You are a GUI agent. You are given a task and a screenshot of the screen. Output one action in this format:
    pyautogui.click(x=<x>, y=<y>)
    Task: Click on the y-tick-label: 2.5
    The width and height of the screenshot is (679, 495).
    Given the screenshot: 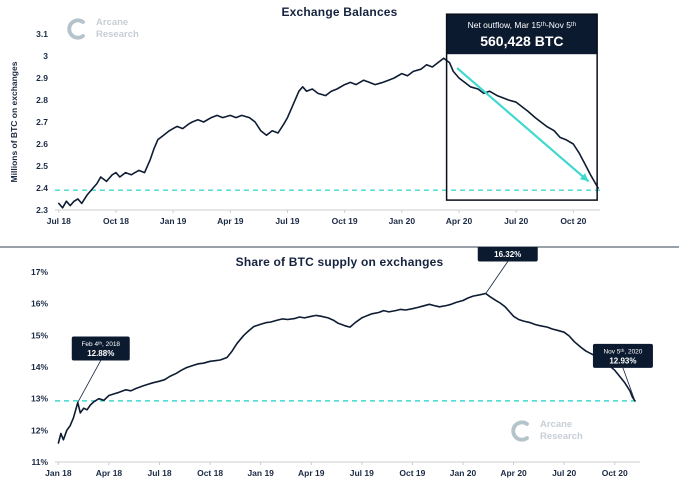 What is the action you would take?
    pyautogui.click(x=42, y=166)
    